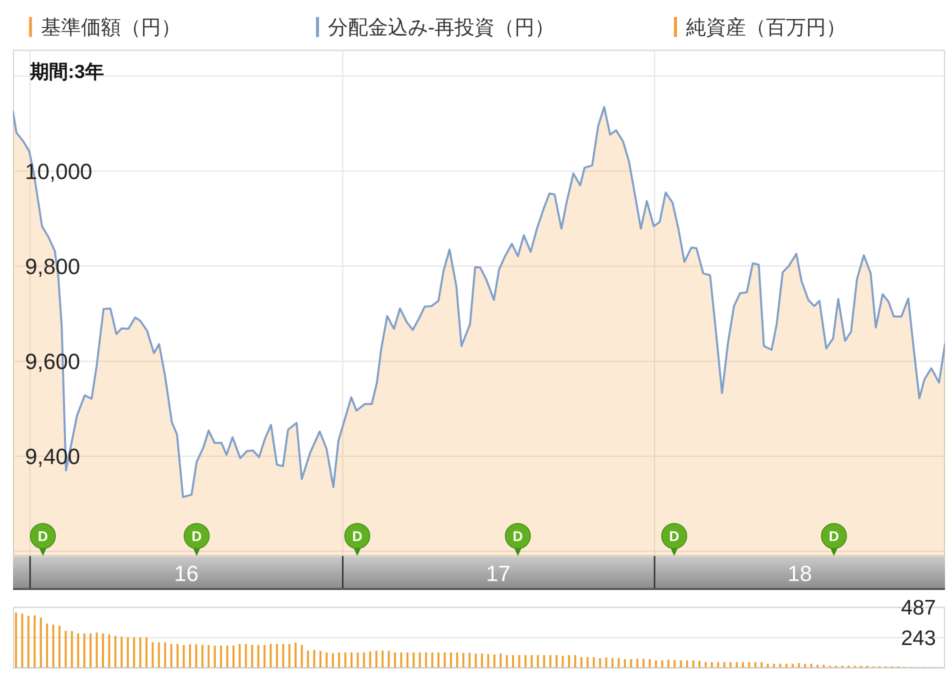 The image size is (951, 680). I want to click on legend-label: 分配金込み-再投資（円）, so click(441, 28).